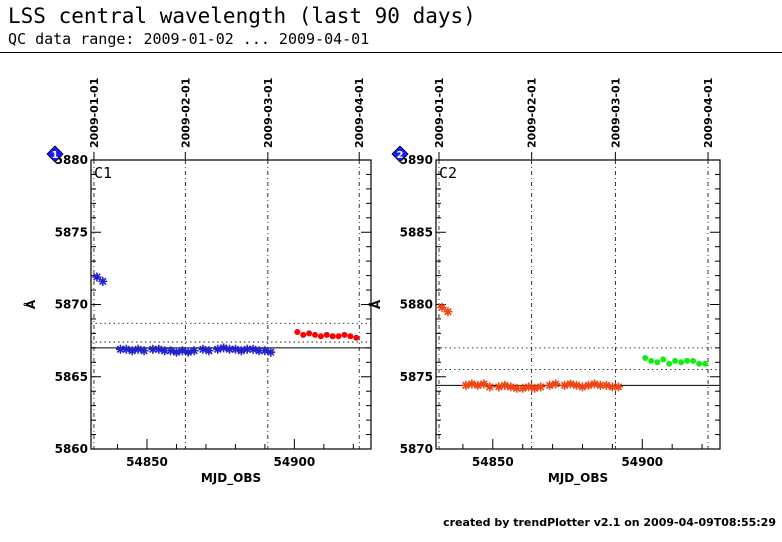  Describe the element at coordinates (103, 173) in the screenshot. I see `panel-label: C1` at that location.